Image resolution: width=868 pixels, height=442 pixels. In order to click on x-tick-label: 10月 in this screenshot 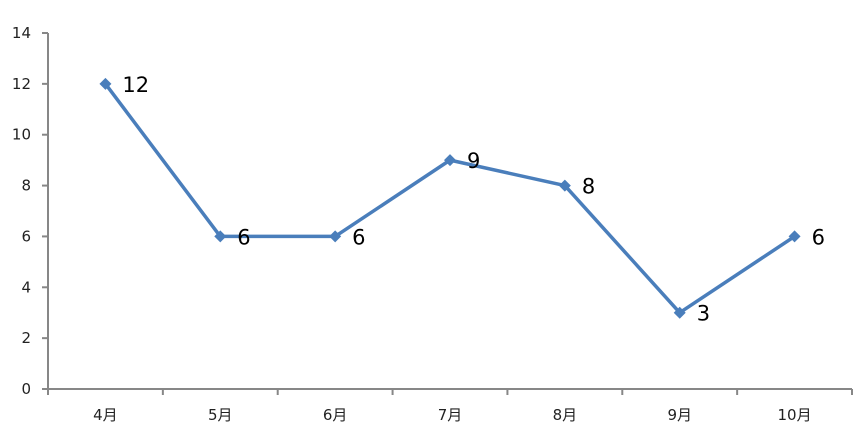, I will do `click(795, 415)`.